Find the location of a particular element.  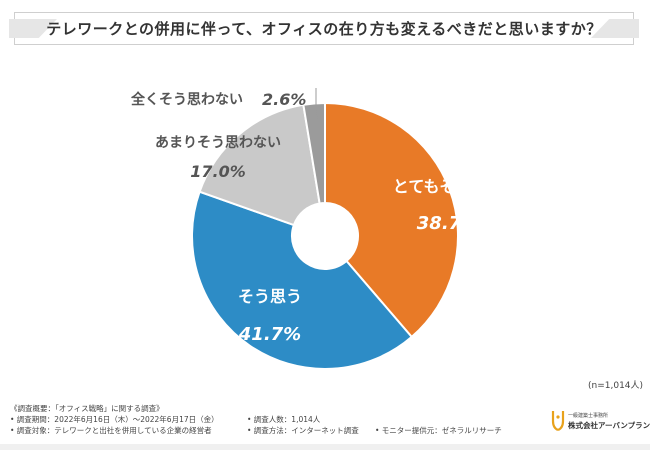

slice-value-4: 2.6% is located at coordinates (284, 99).